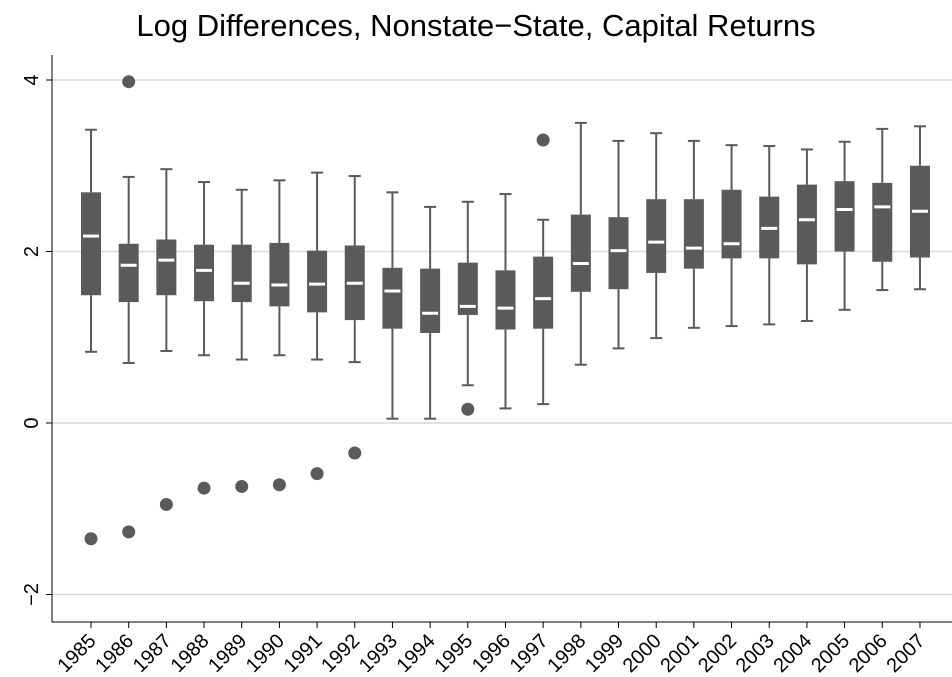 The height and width of the screenshot is (677, 952). Describe the element at coordinates (317, 326) in the screenshot. I see `box-1991` at that location.